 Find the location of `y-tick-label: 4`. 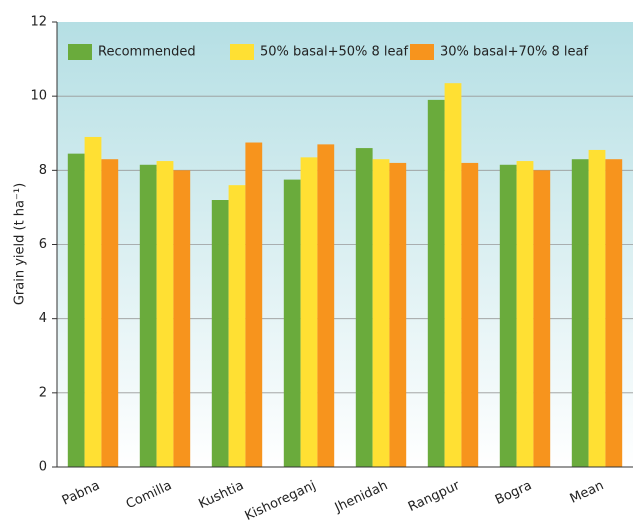

y-tick-label: 4 is located at coordinates (43, 318).